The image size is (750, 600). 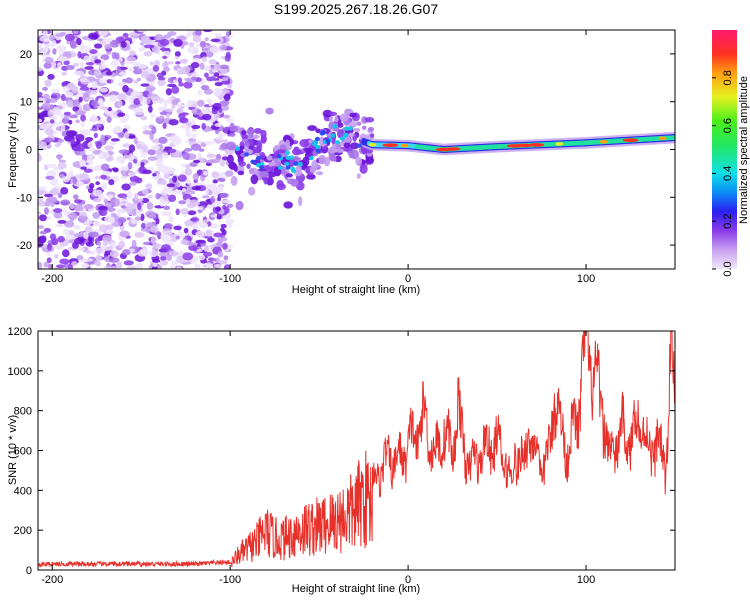 I want to click on snr-xtick-label: -100, so click(x=230, y=580).